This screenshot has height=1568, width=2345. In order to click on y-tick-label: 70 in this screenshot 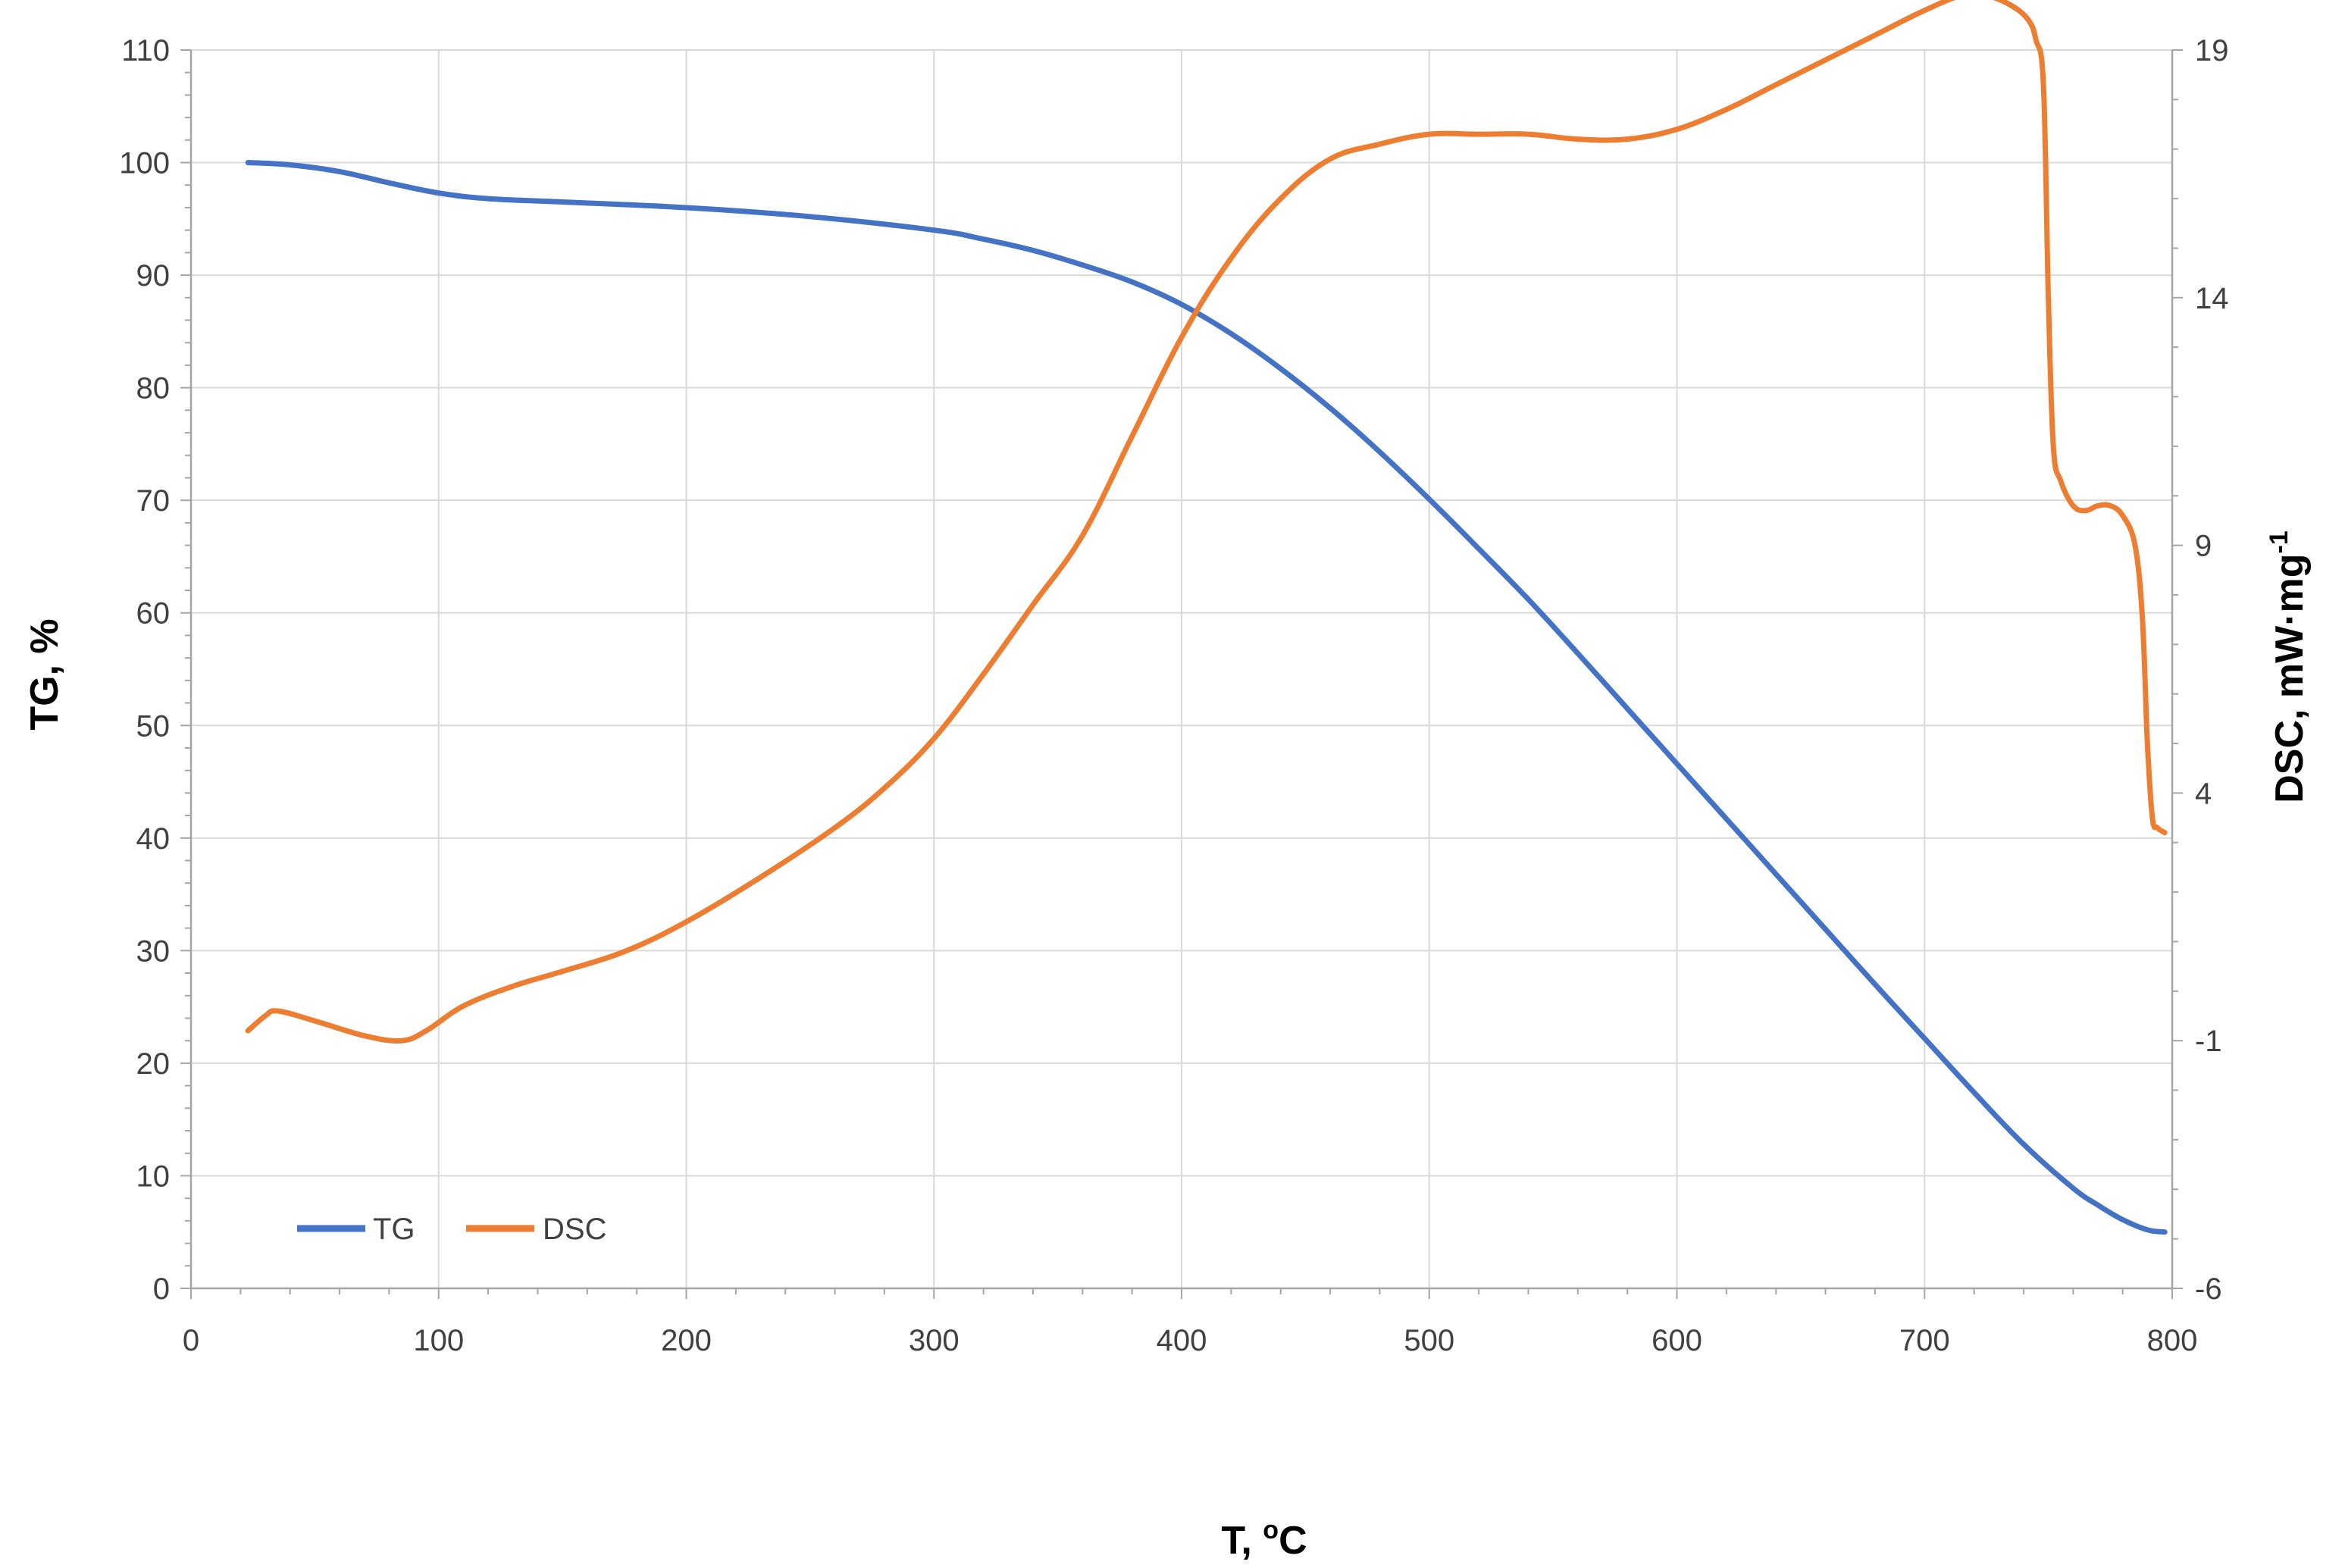, I will do `click(153, 501)`.